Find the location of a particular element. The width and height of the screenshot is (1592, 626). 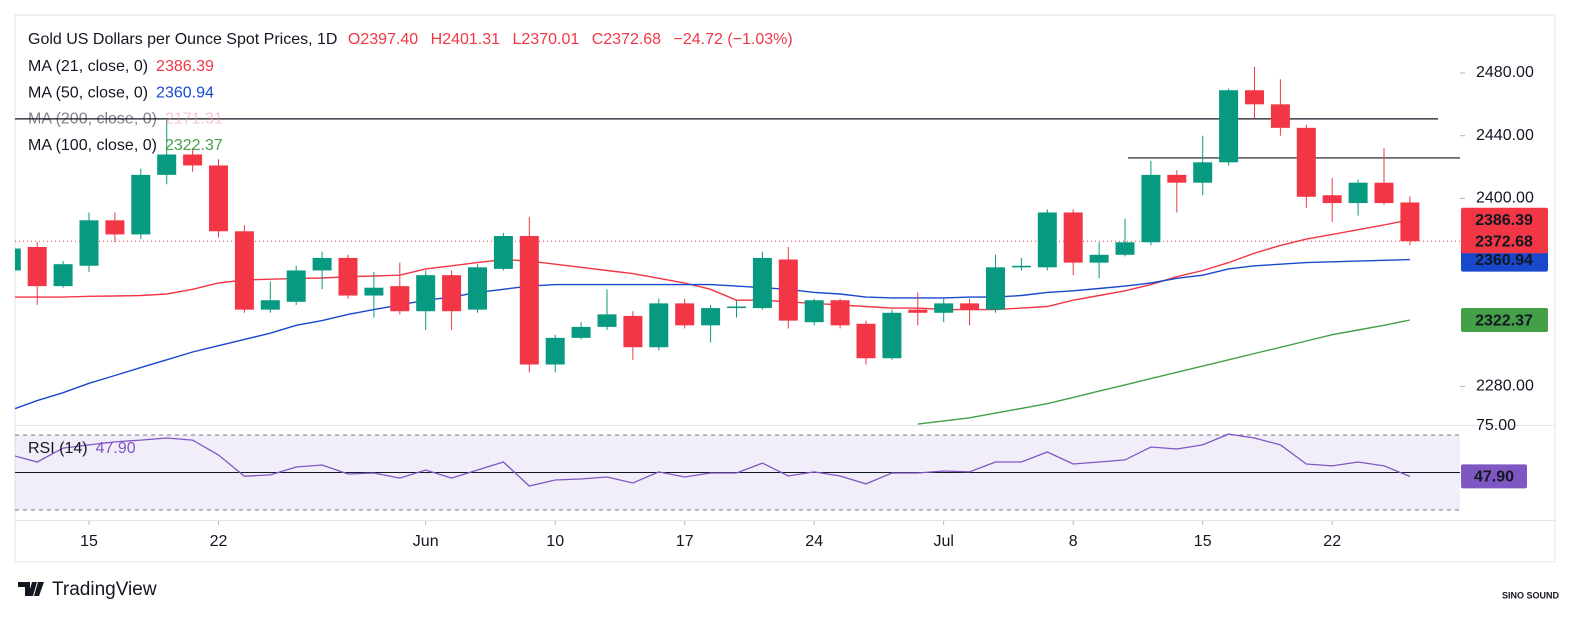

rsi-line is located at coordinates (713, 460).